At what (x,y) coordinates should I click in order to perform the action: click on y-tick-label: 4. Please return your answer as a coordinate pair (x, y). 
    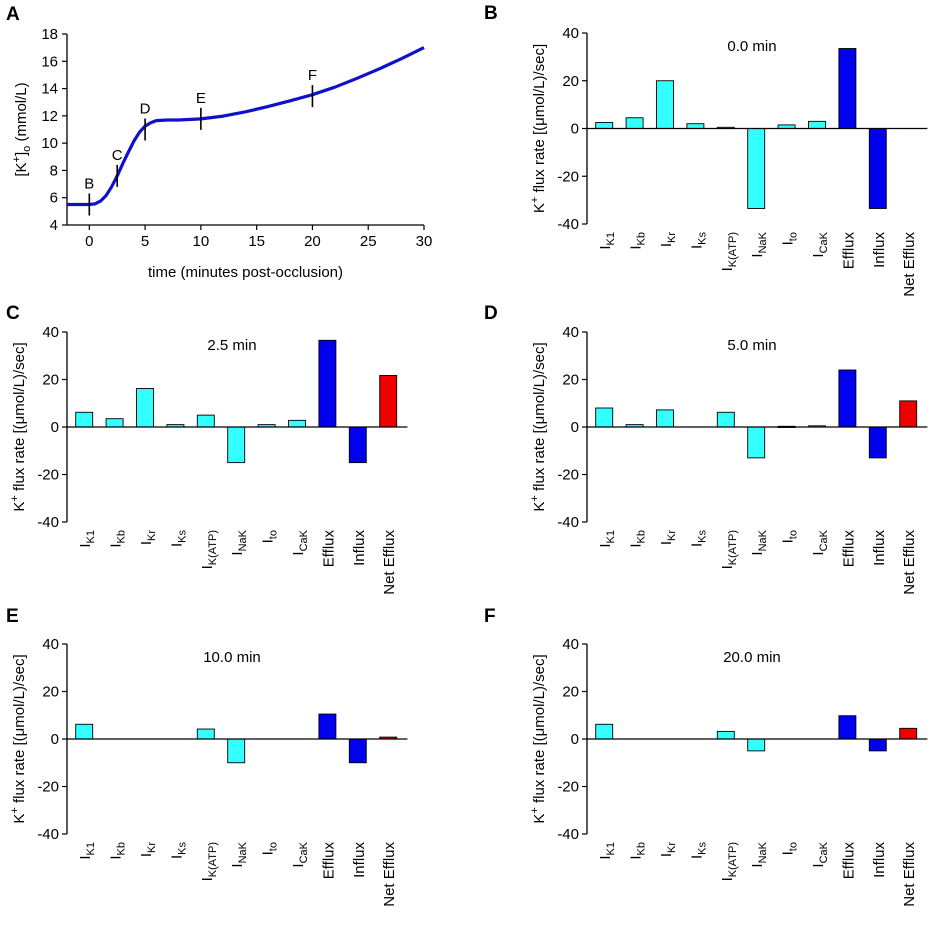
    Looking at the image, I should click on (54, 225).